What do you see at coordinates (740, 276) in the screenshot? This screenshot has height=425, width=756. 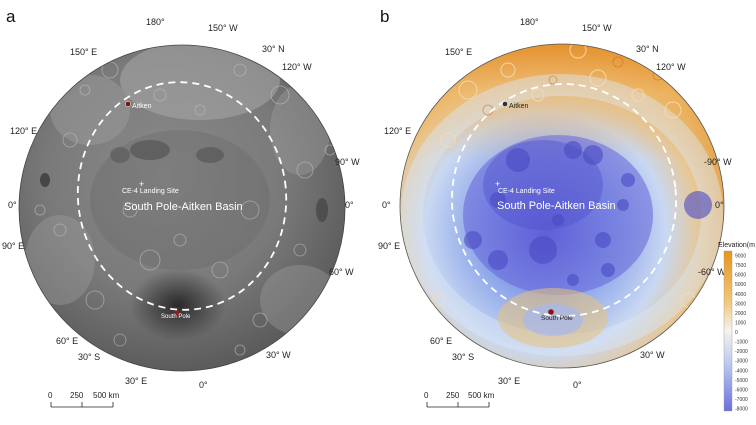 I see `colorbar-tick-label: 6000` at bounding box center [740, 276].